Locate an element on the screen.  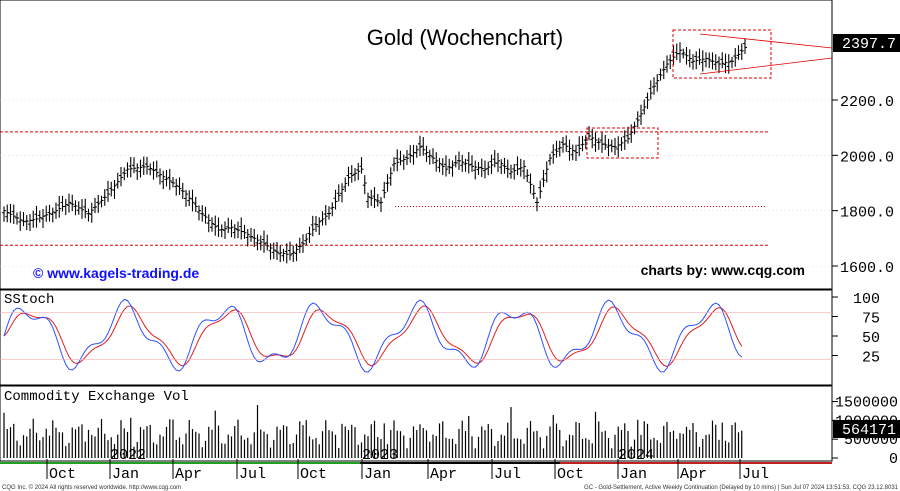
chart-title: Gold (Wochenchart) is located at coordinates (465, 37).